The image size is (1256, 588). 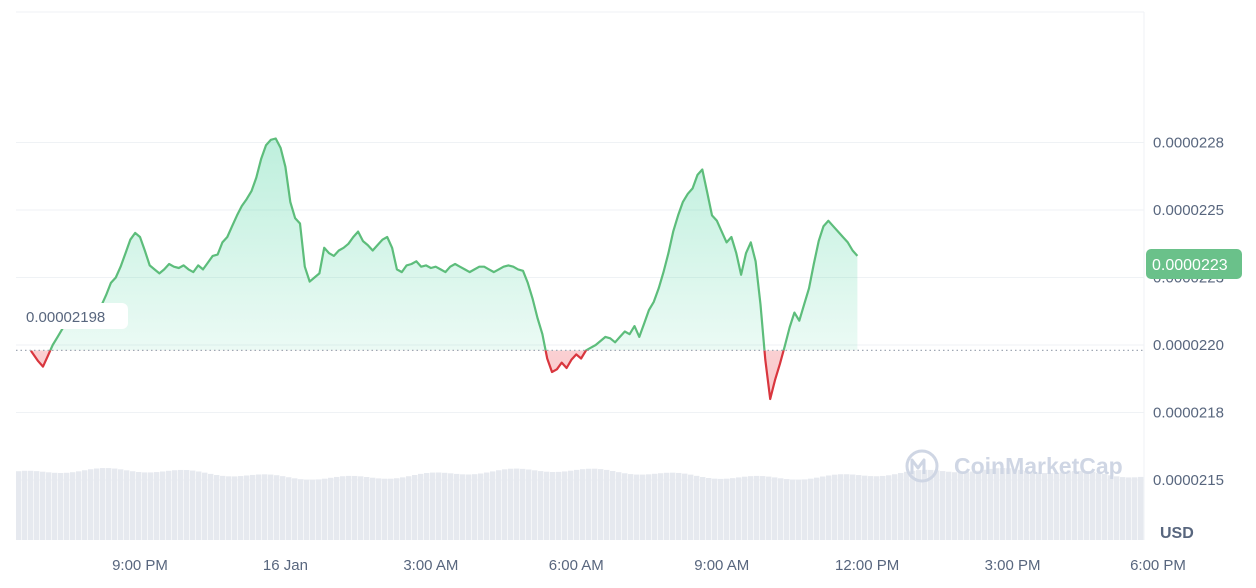 I want to click on watermark-text: CoinMarketCap, so click(x=1038, y=466).